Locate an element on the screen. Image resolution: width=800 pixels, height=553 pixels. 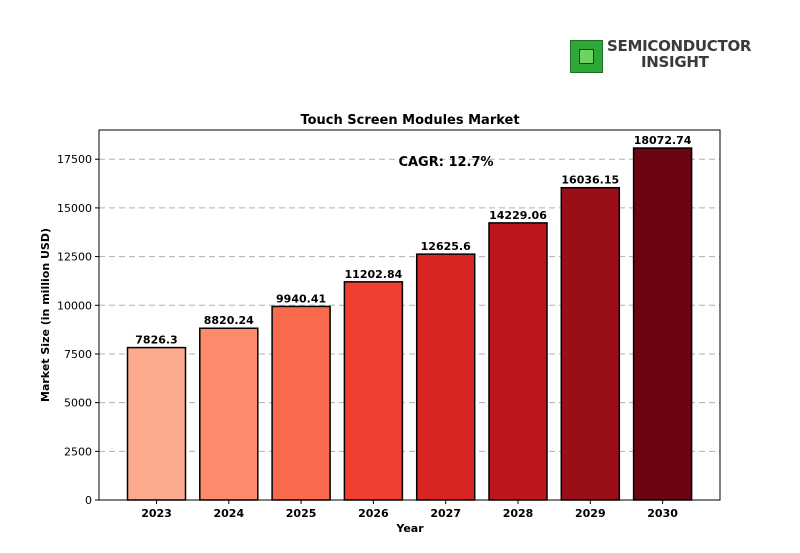
chip-icon is located at coordinates (586, 56).